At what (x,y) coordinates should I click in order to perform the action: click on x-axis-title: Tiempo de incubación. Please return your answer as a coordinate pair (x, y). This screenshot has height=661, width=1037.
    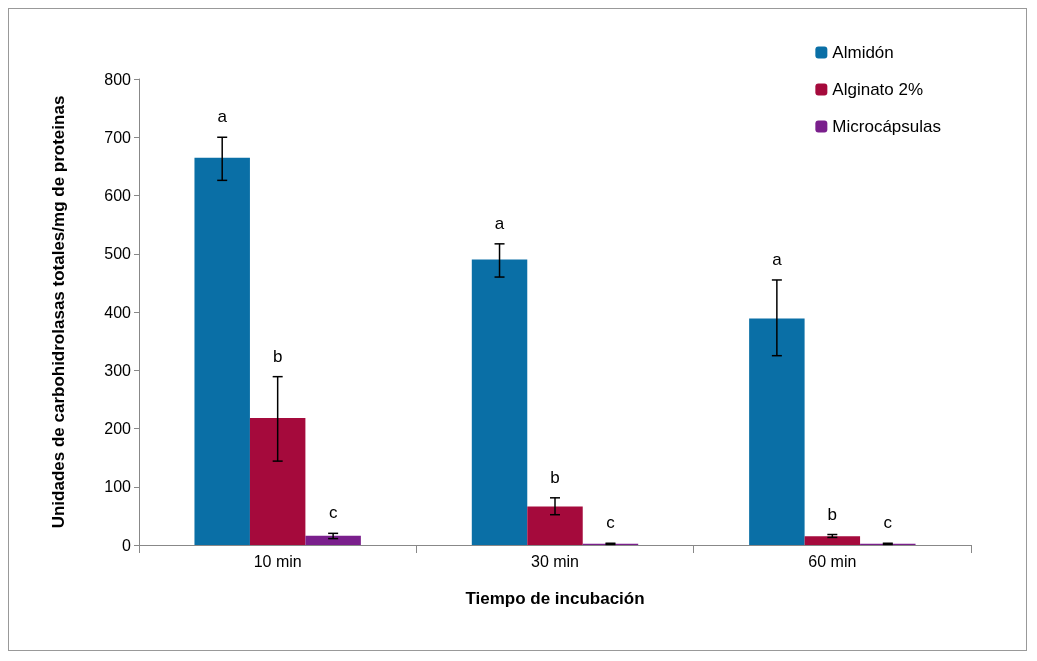
    Looking at the image, I should click on (555, 598).